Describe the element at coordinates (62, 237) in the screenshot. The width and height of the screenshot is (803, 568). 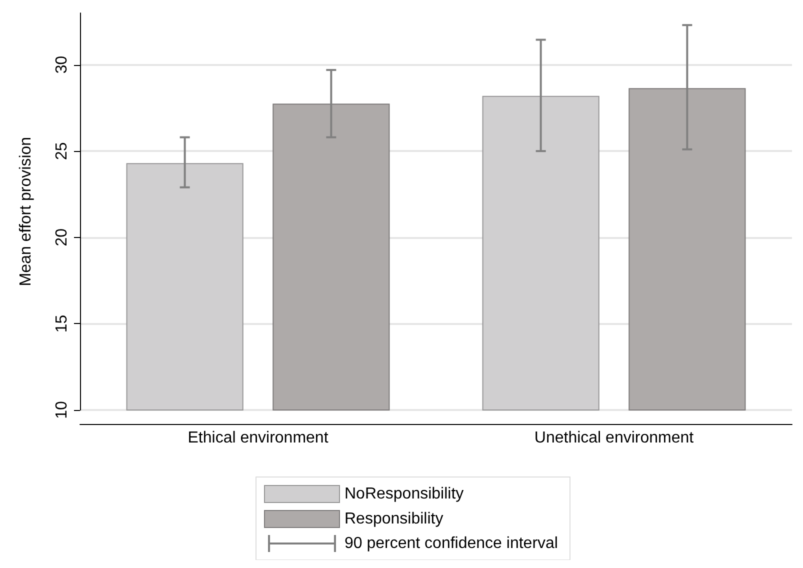
I see `y-tick-label: 20` at that location.